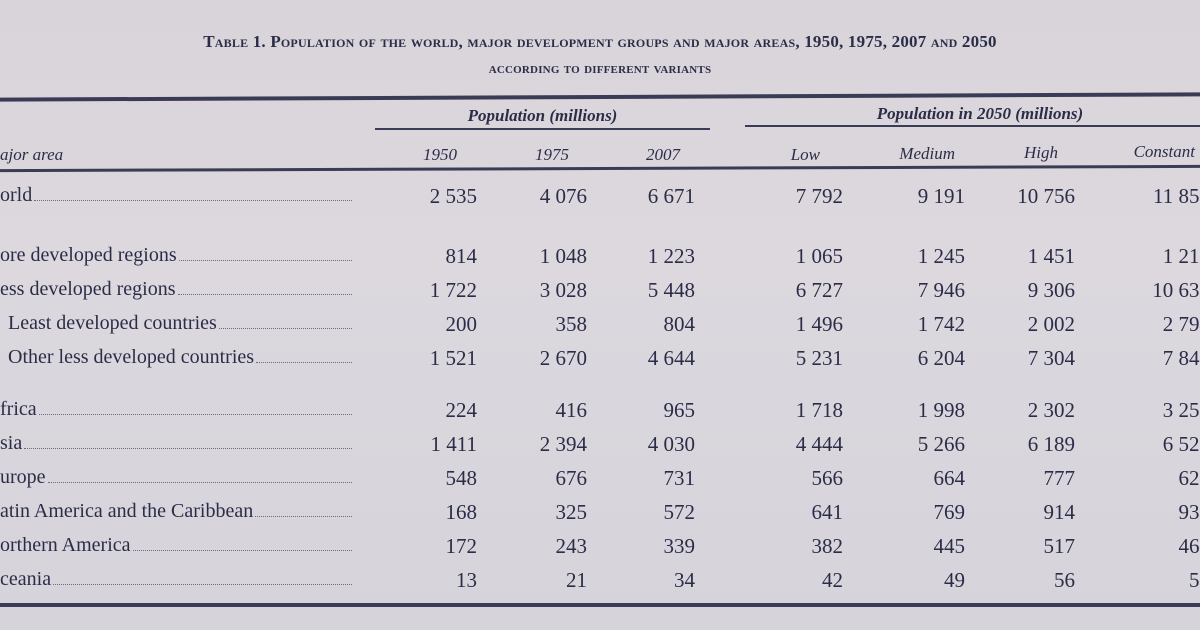 The width and height of the screenshot is (1200, 630). I want to click on table-cell: 42, so click(832, 580).